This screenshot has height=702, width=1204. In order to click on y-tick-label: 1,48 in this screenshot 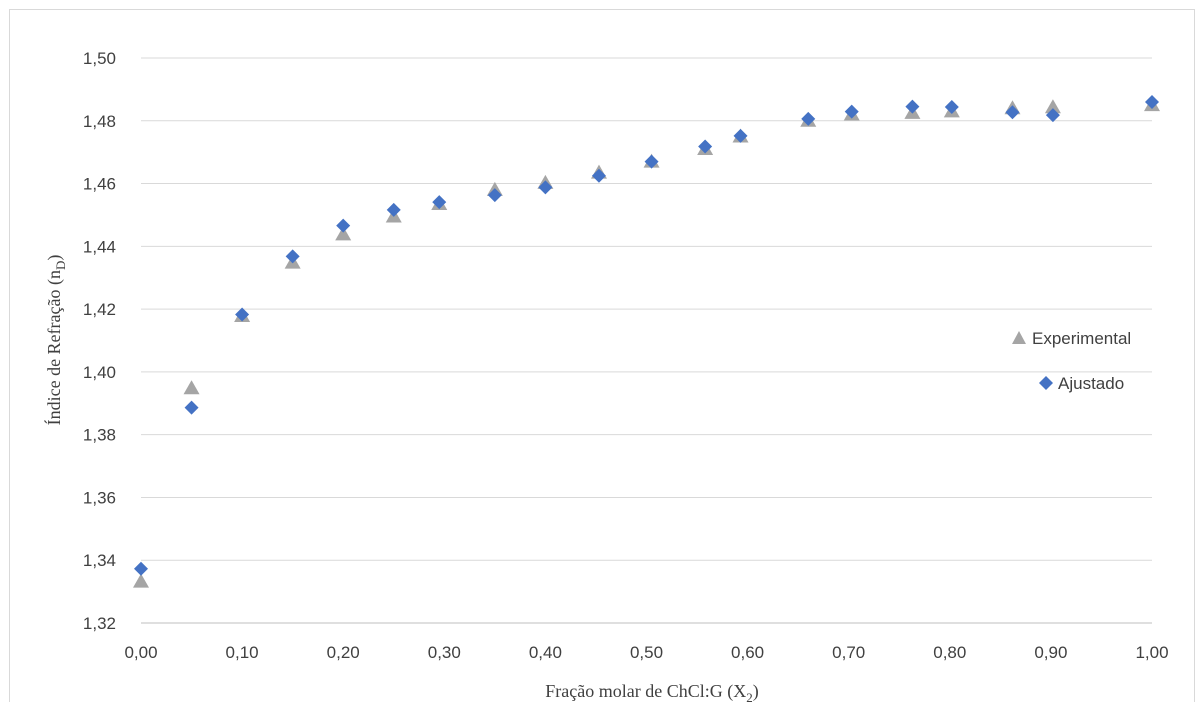, I will do `click(99, 121)`.